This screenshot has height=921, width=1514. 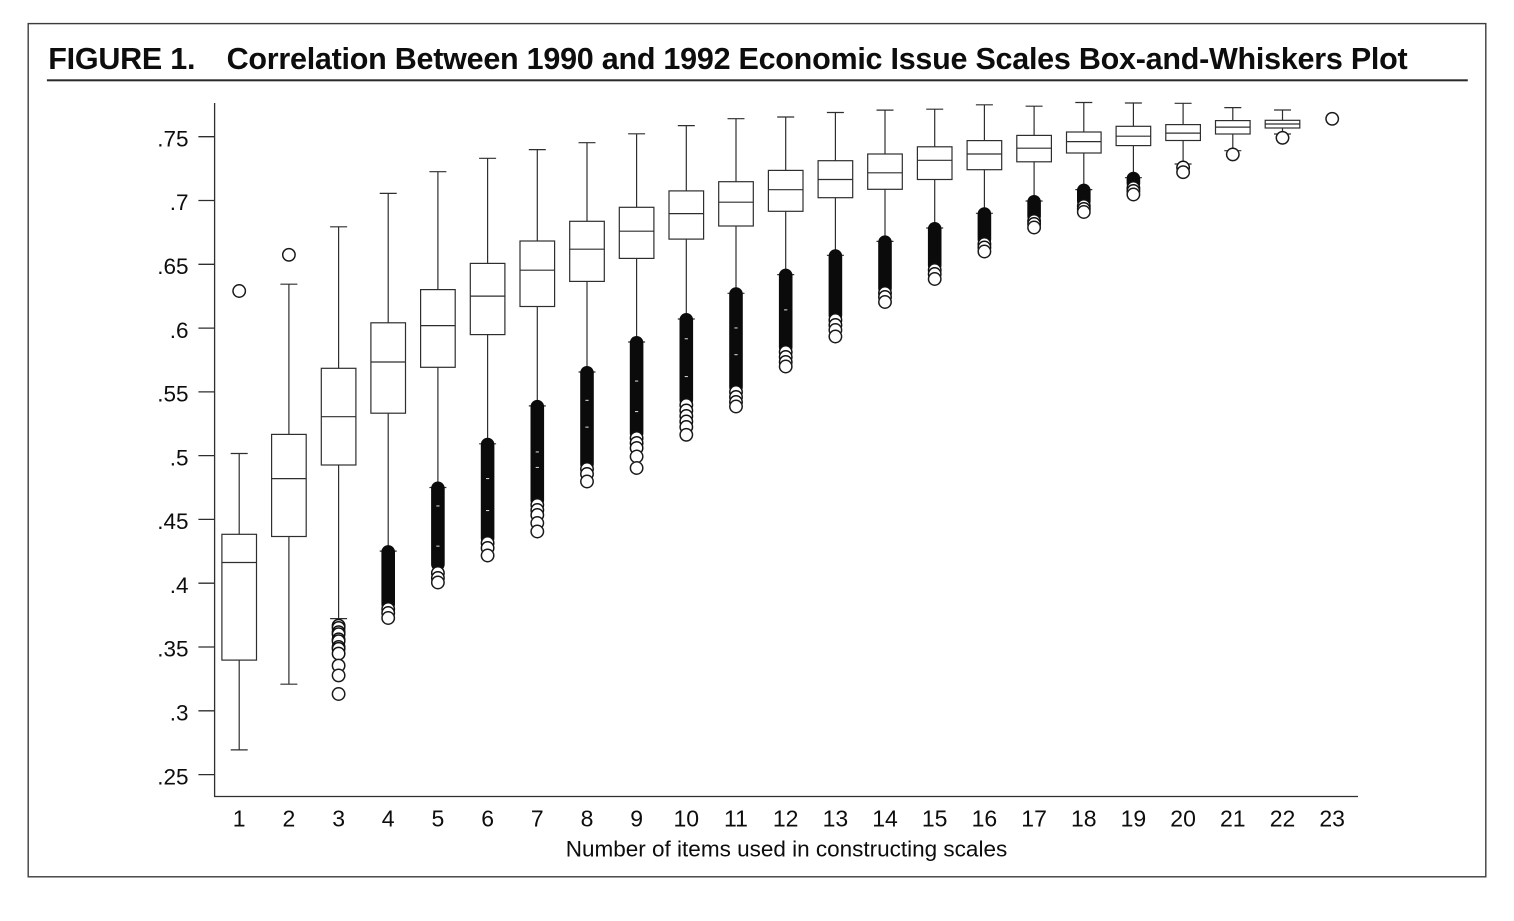 I want to click on svg-text: 23, so click(x=1332, y=819).